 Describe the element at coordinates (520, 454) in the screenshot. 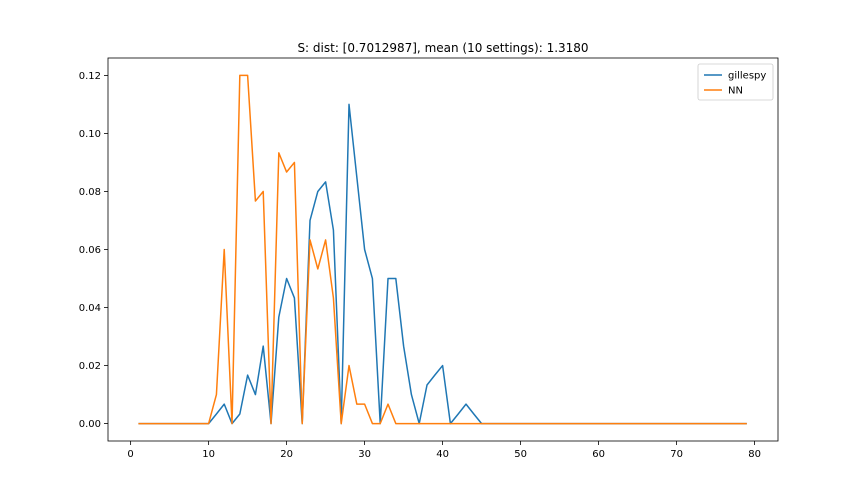

I see `x-tick-label: 50` at that location.